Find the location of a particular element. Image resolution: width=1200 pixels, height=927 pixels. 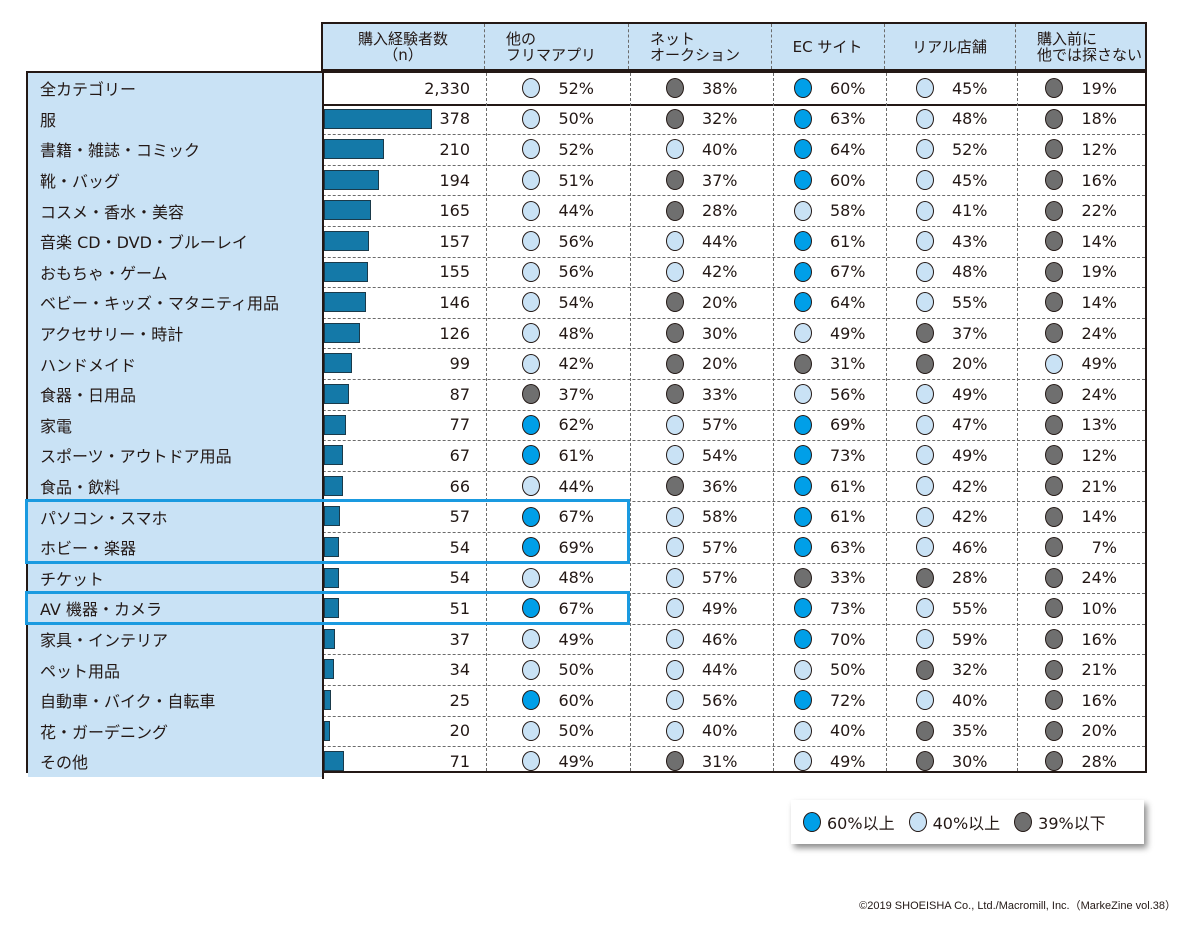

percent-value: 20% is located at coordinates (969, 364).